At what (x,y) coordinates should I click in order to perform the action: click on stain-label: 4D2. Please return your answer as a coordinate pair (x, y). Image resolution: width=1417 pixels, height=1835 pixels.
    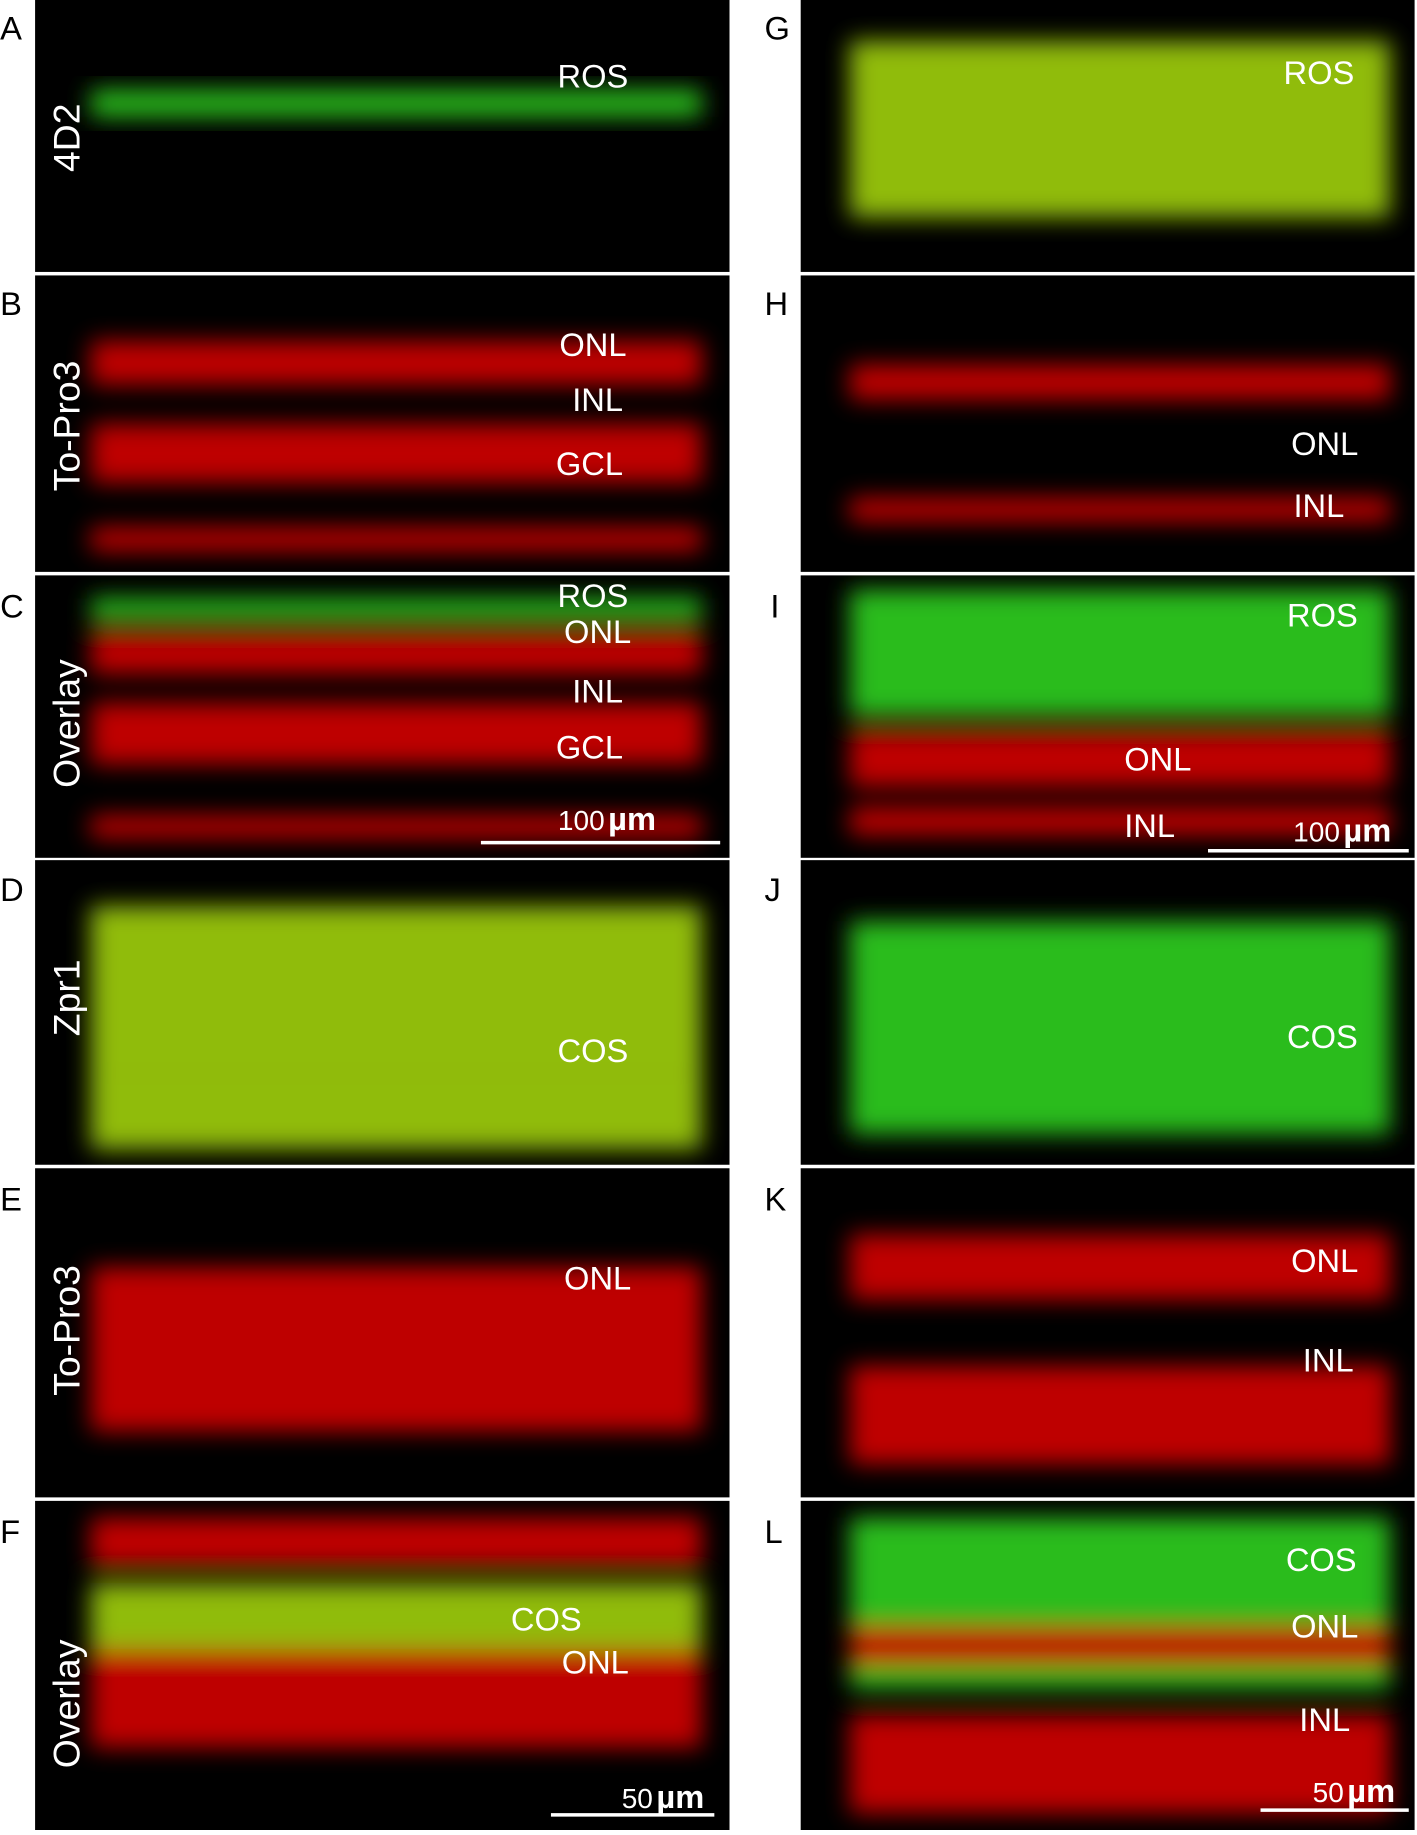
    Looking at the image, I should click on (66, 137).